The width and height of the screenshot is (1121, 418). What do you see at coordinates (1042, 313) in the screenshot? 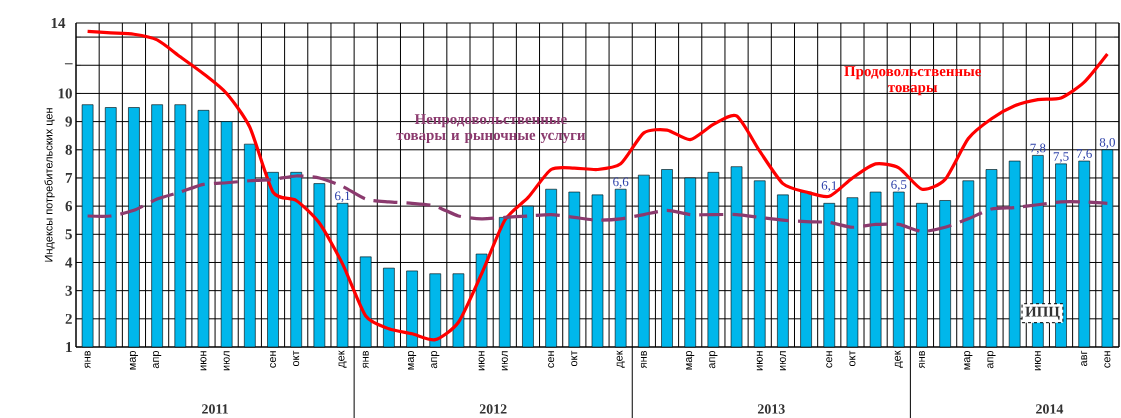
I see `series-label: ИПЦ` at bounding box center [1042, 313].